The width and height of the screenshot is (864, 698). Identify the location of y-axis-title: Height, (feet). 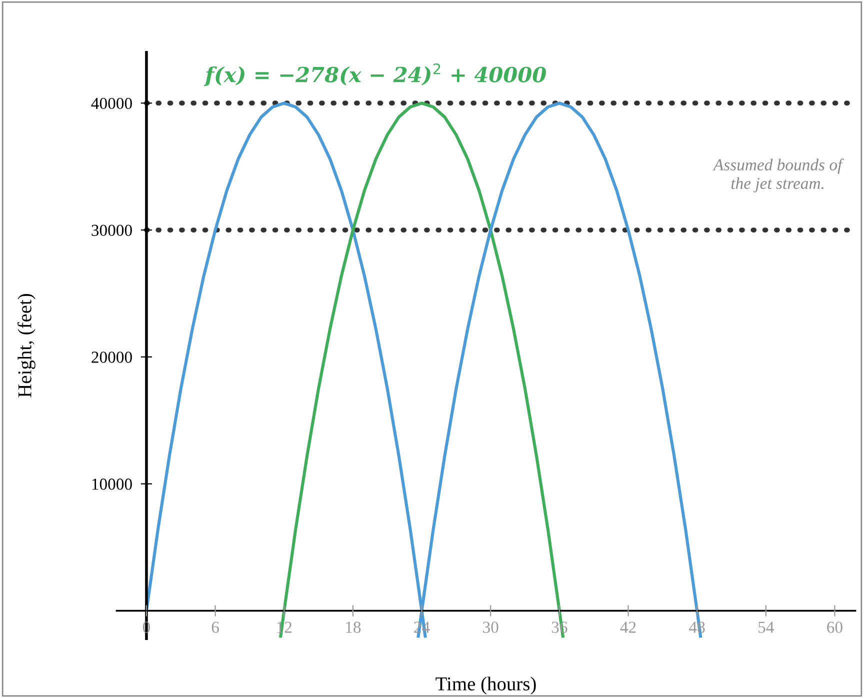
(26, 346).